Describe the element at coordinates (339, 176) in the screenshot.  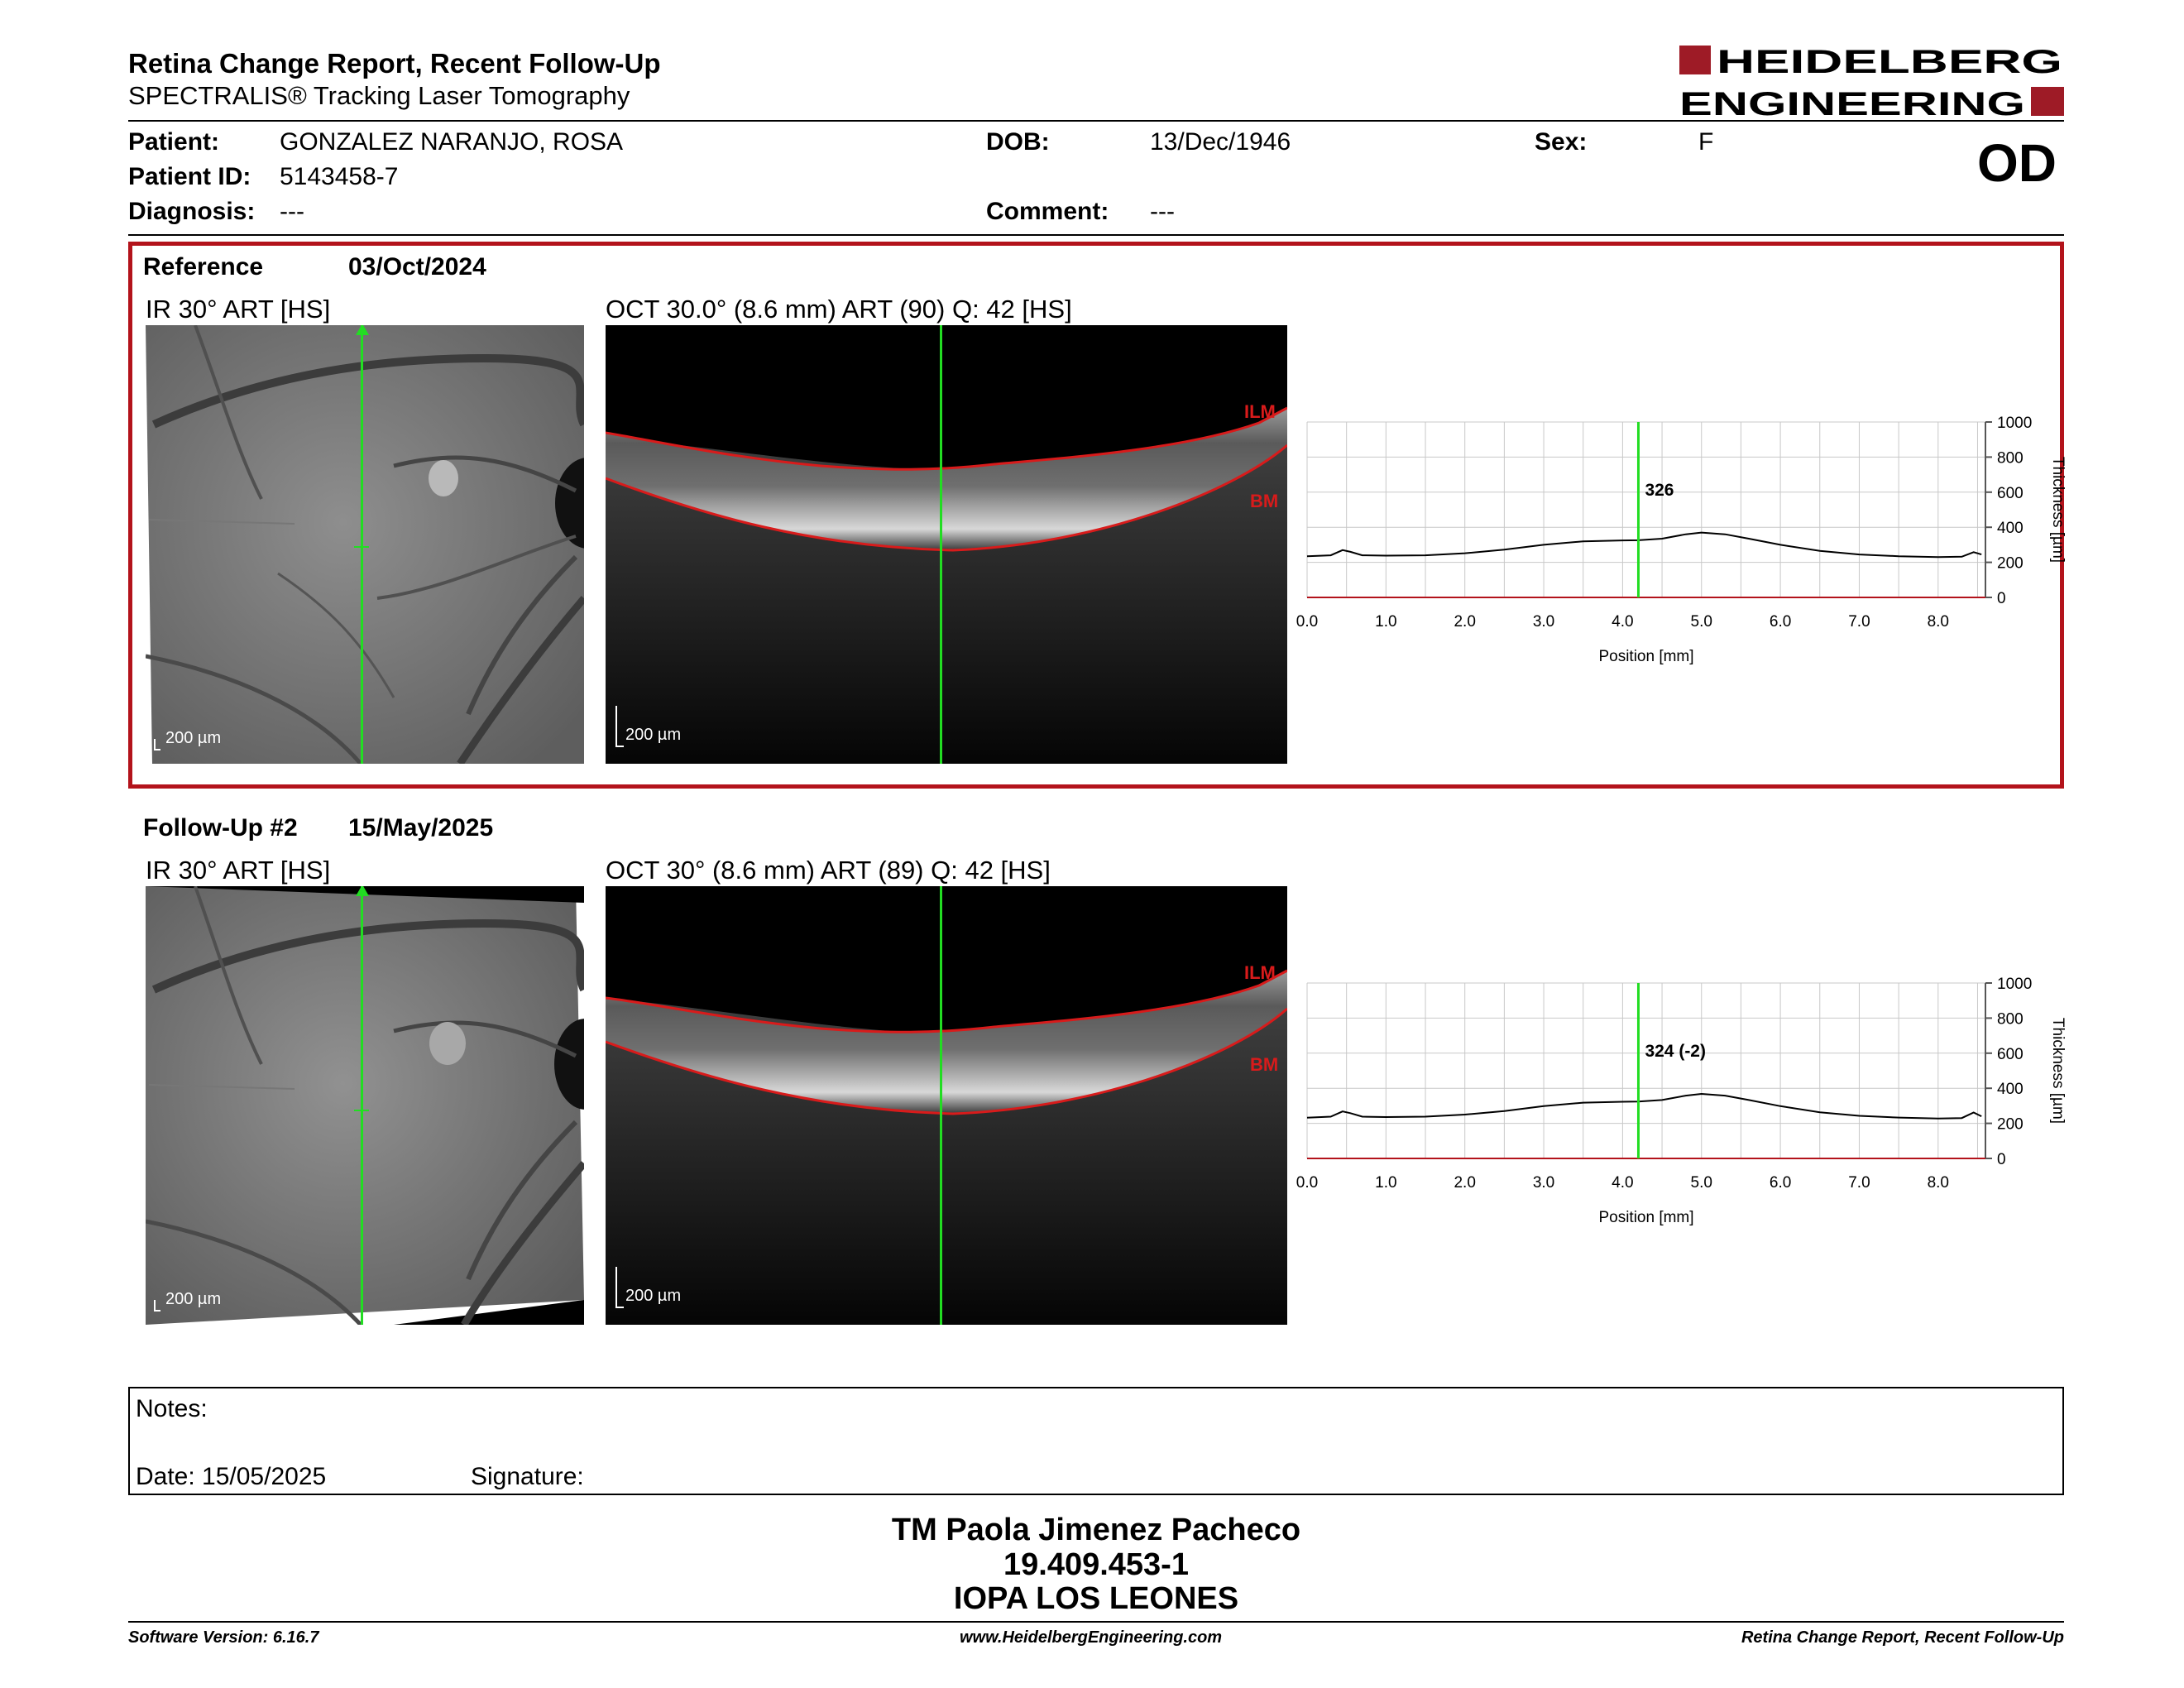
I see `patient-id-value: 5143458-7` at that location.